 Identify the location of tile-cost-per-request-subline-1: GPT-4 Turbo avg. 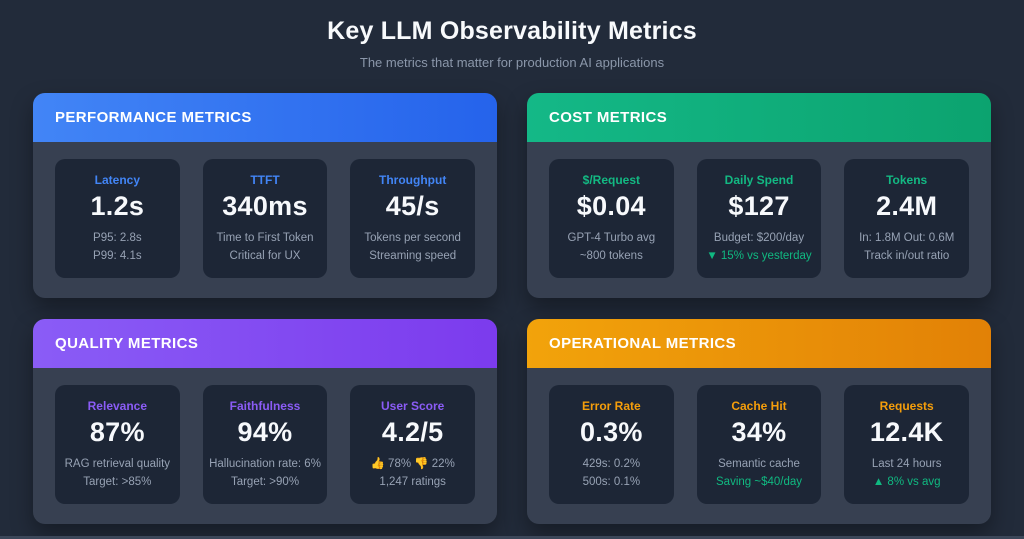
(611, 238).